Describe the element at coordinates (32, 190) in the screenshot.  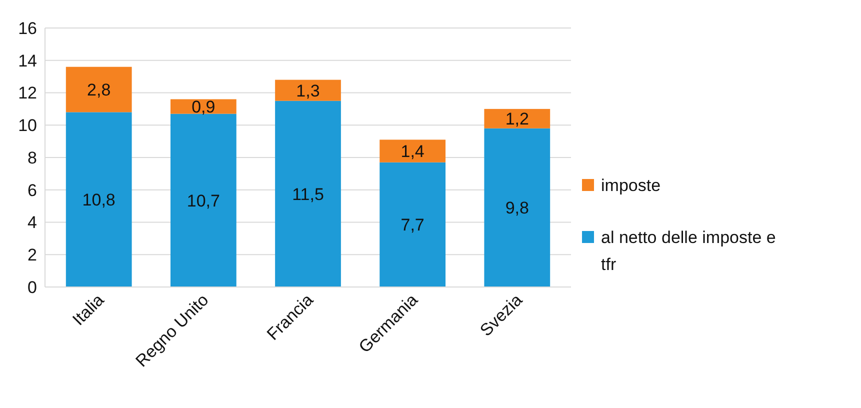
I see `y-tick-label: 6` at that location.